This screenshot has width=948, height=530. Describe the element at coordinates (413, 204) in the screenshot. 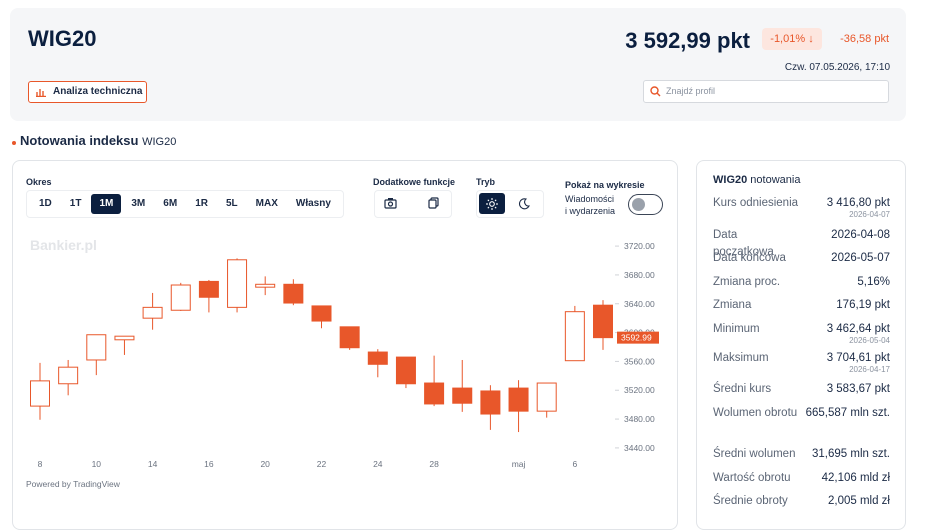

I see `extra-tools` at that location.